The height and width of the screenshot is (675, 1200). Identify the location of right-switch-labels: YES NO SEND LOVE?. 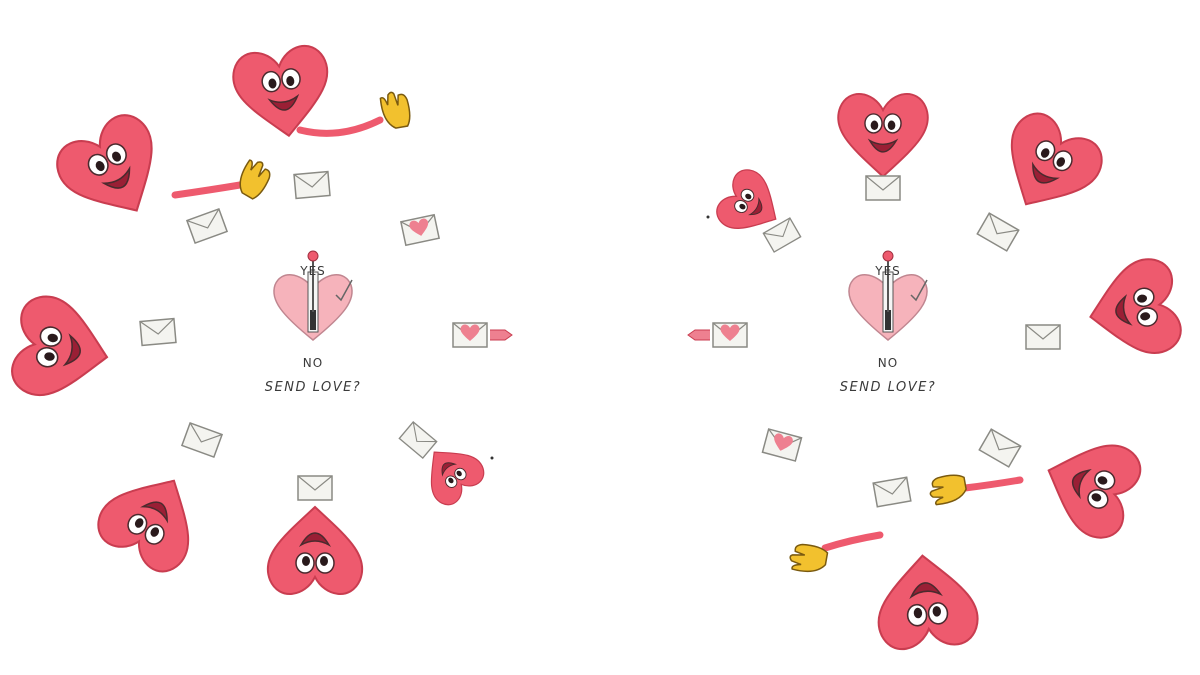
(888, 333).